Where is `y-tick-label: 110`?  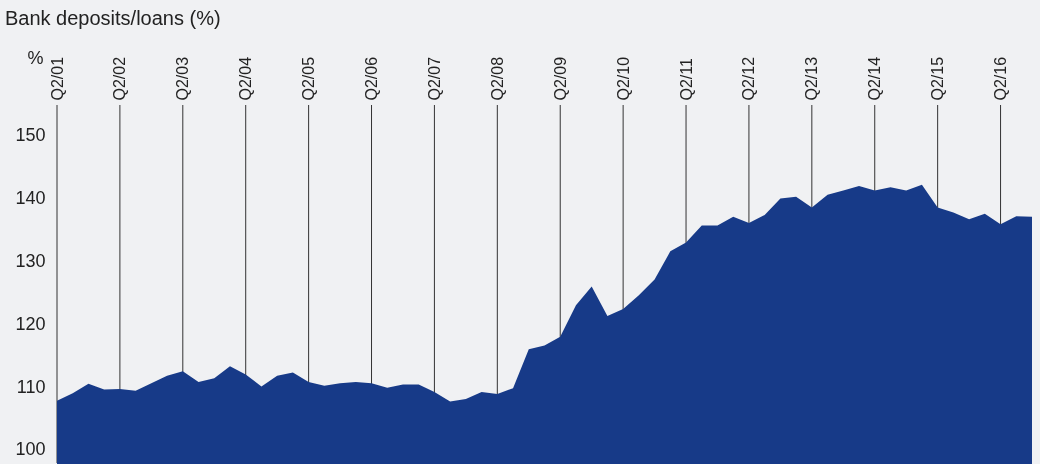 y-tick-label: 110 is located at coordinates (31, 386).